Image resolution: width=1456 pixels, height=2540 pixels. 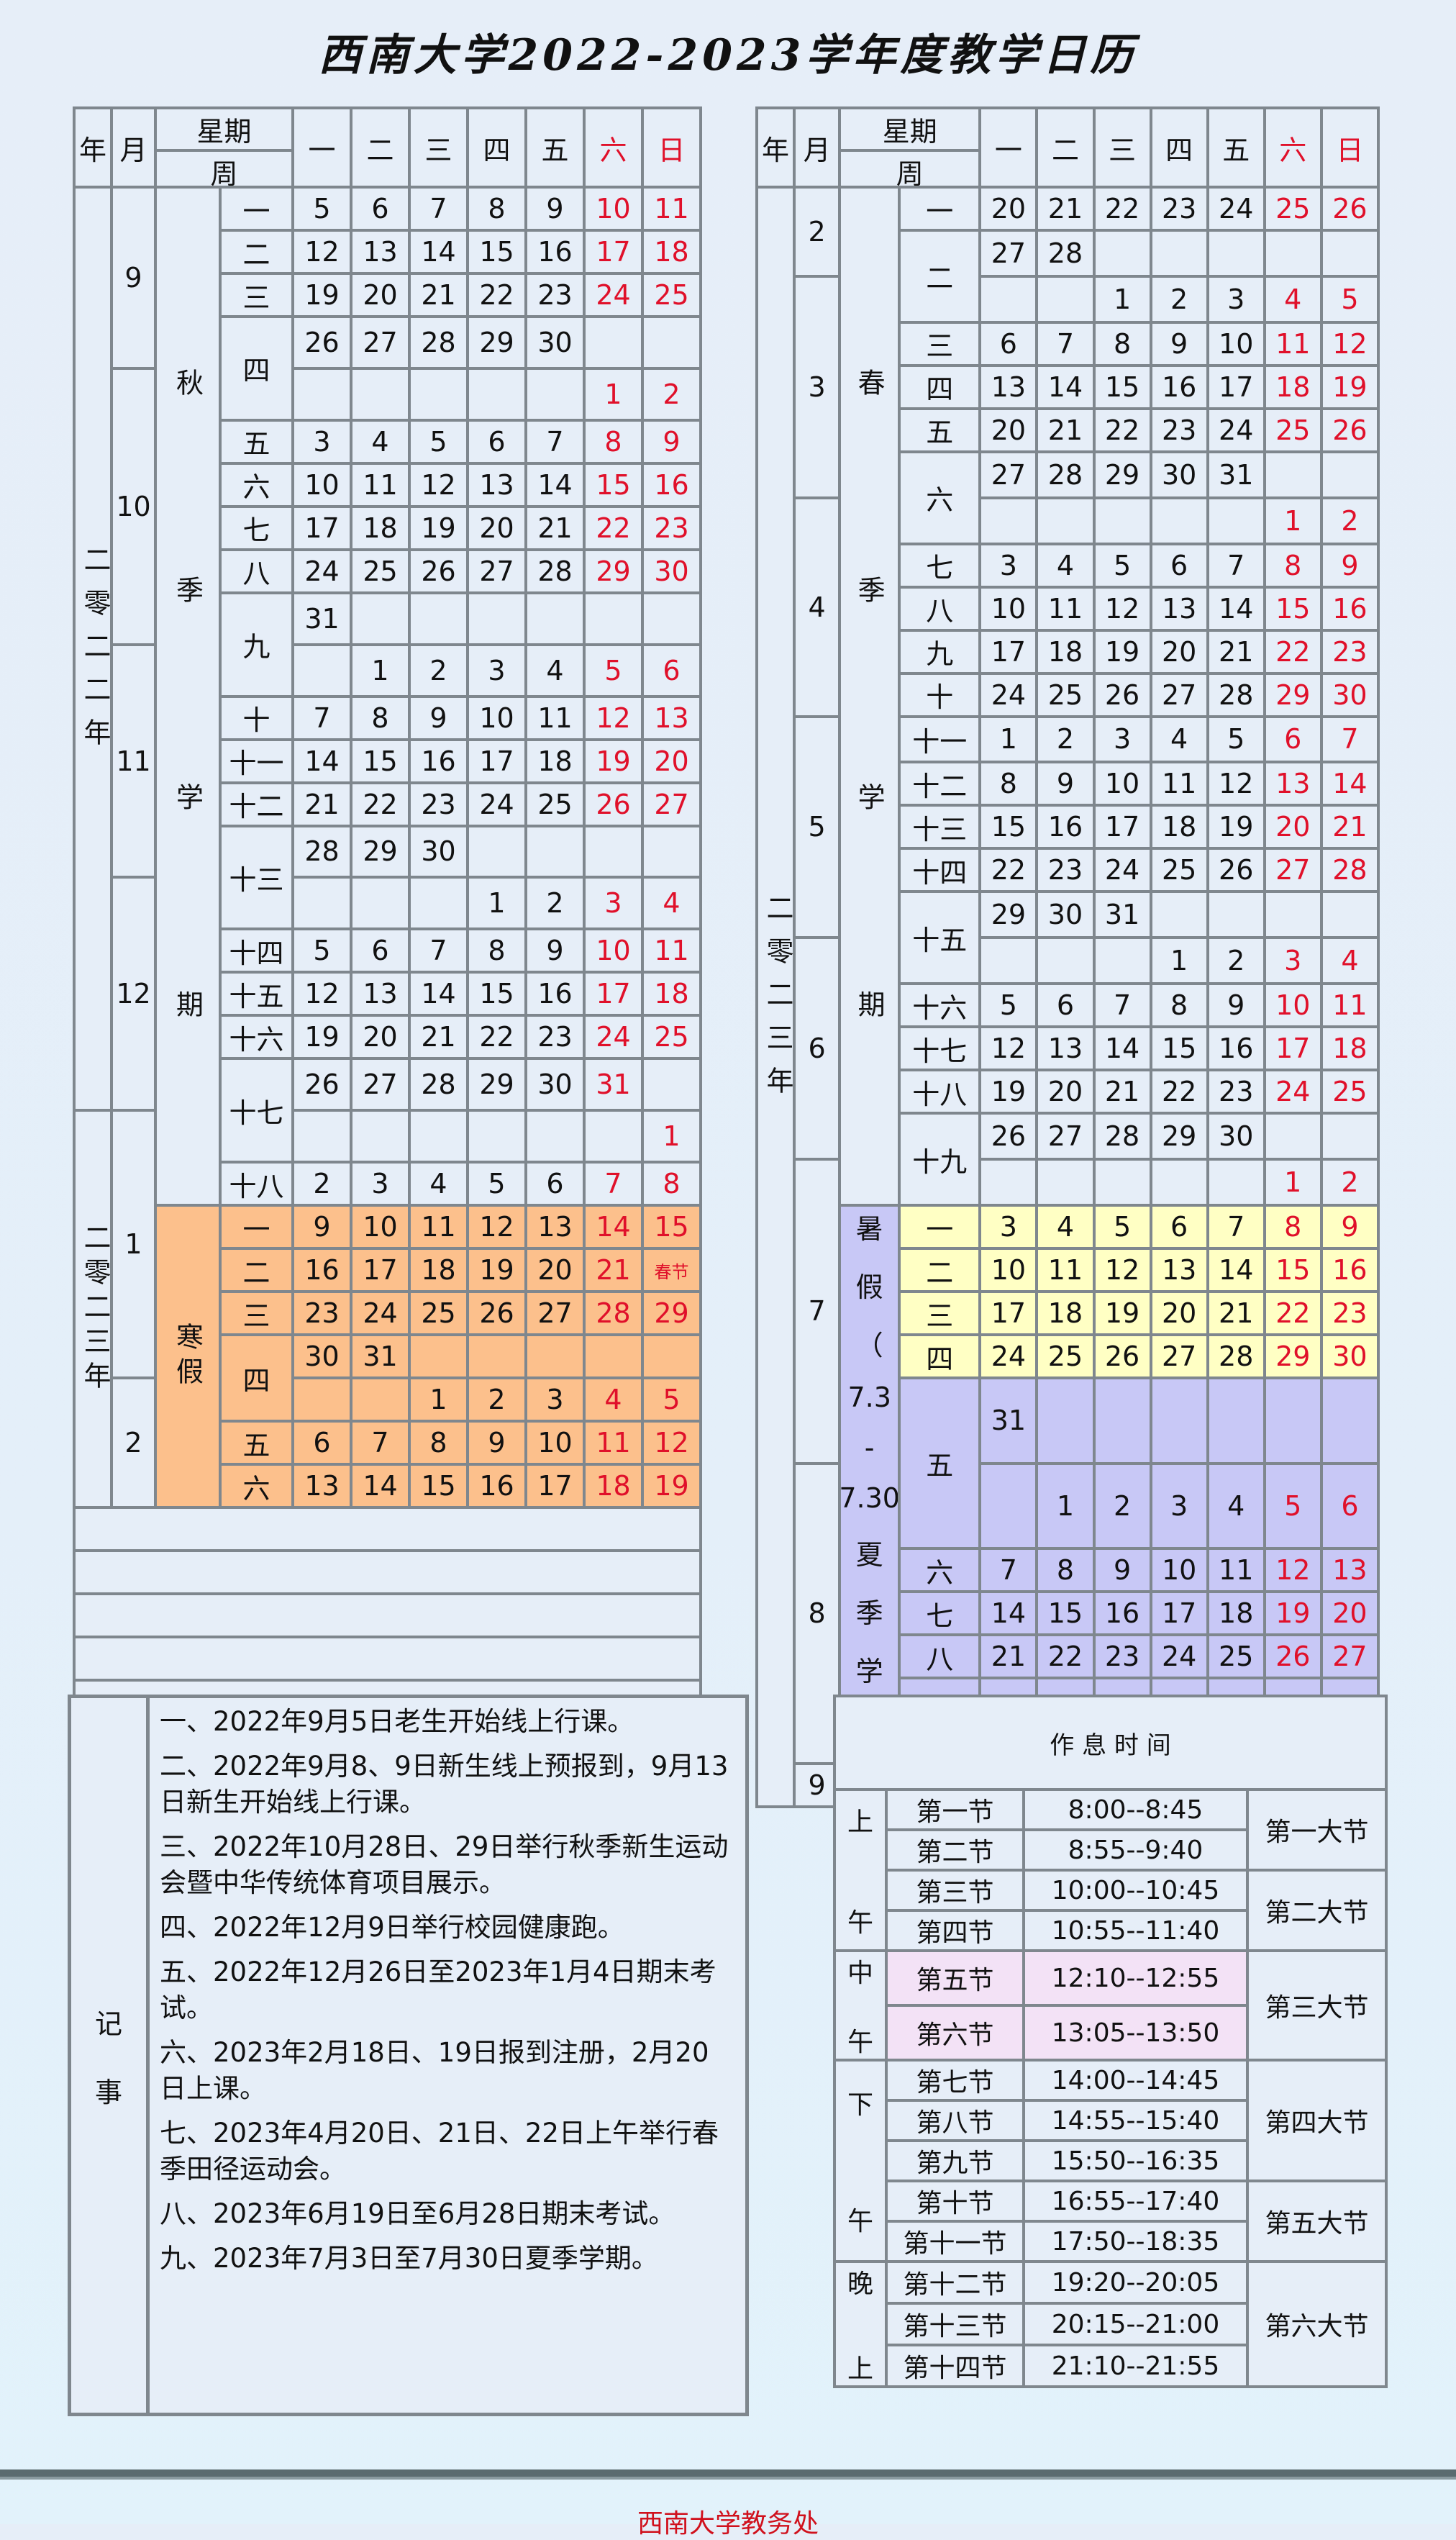 What do you see at coordinates (1317, 1910) in the screenshot?
I see `big-period-cell: 第二大节` at bounding box center [1317, 1910].